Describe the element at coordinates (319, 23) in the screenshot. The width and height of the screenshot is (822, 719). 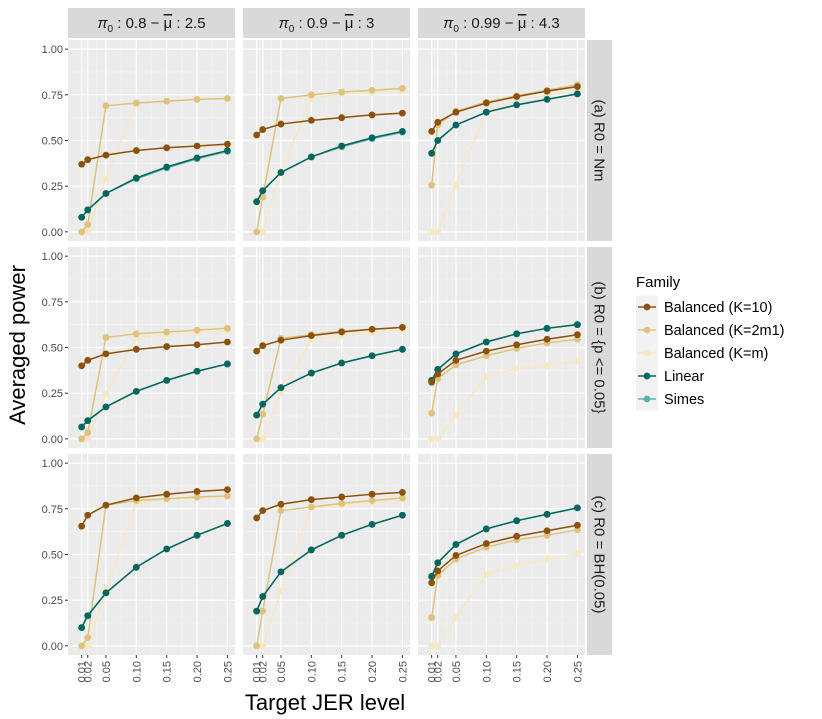
I see `col-strip-part-rest: : 0.9 −` at that location.